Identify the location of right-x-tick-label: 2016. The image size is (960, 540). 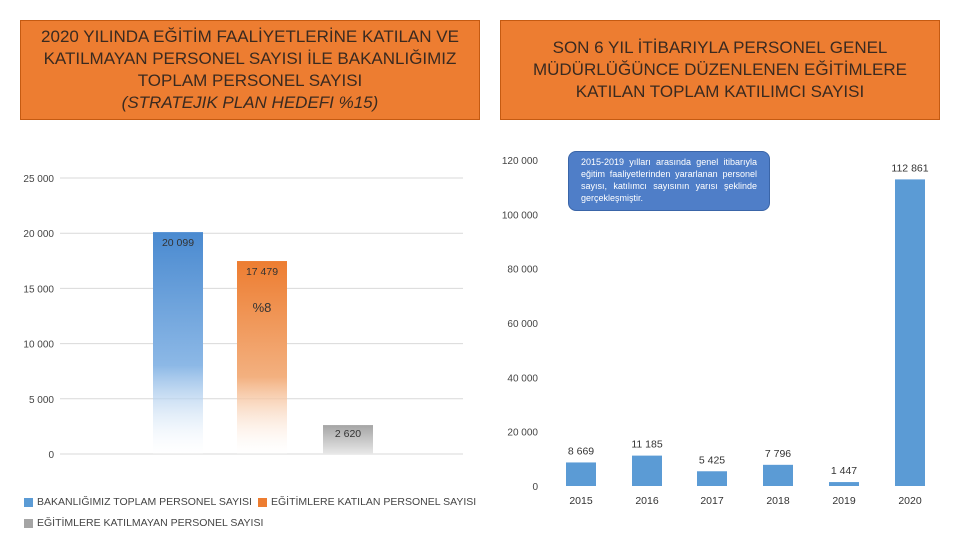
(647, 501).